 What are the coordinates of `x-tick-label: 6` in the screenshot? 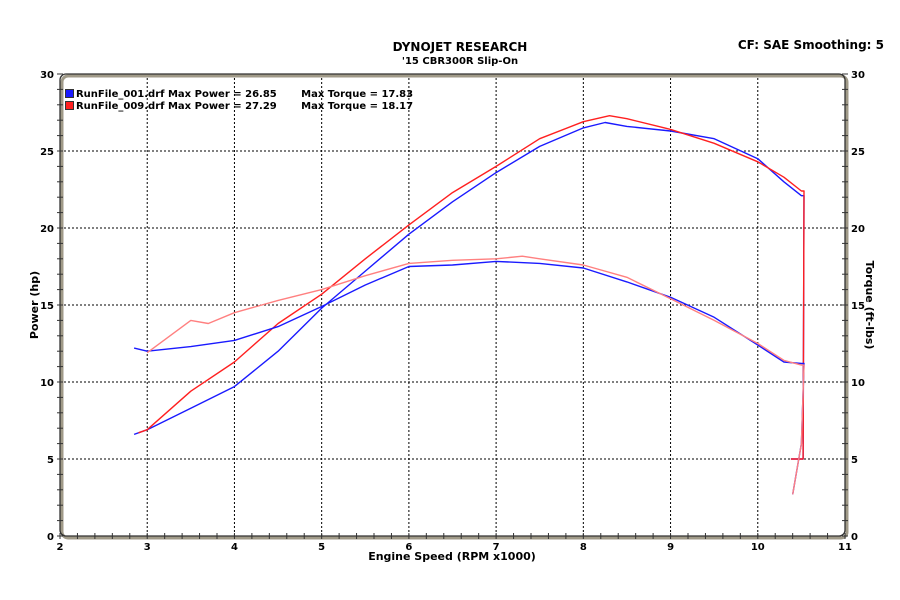 It's located at (408, 547).